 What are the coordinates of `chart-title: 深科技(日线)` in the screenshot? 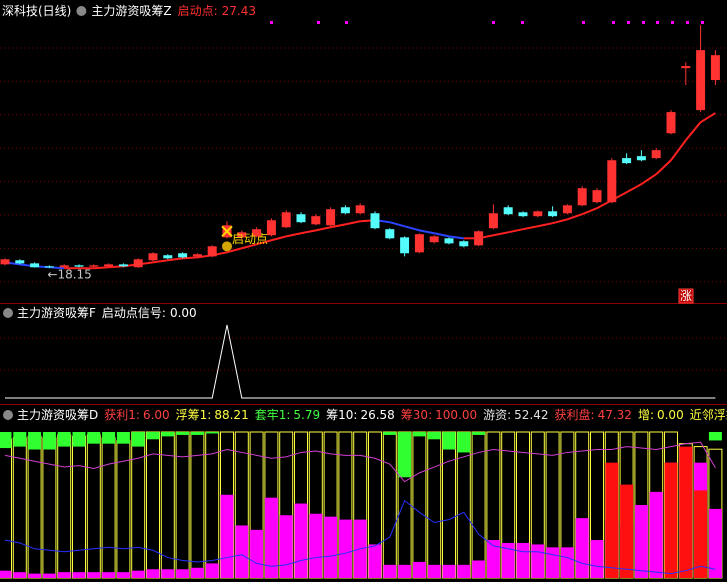 It's located at (36, 11).